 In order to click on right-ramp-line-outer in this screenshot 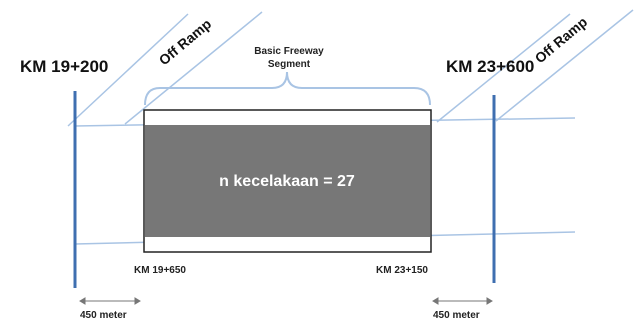, I will do `click(564, 65)`.